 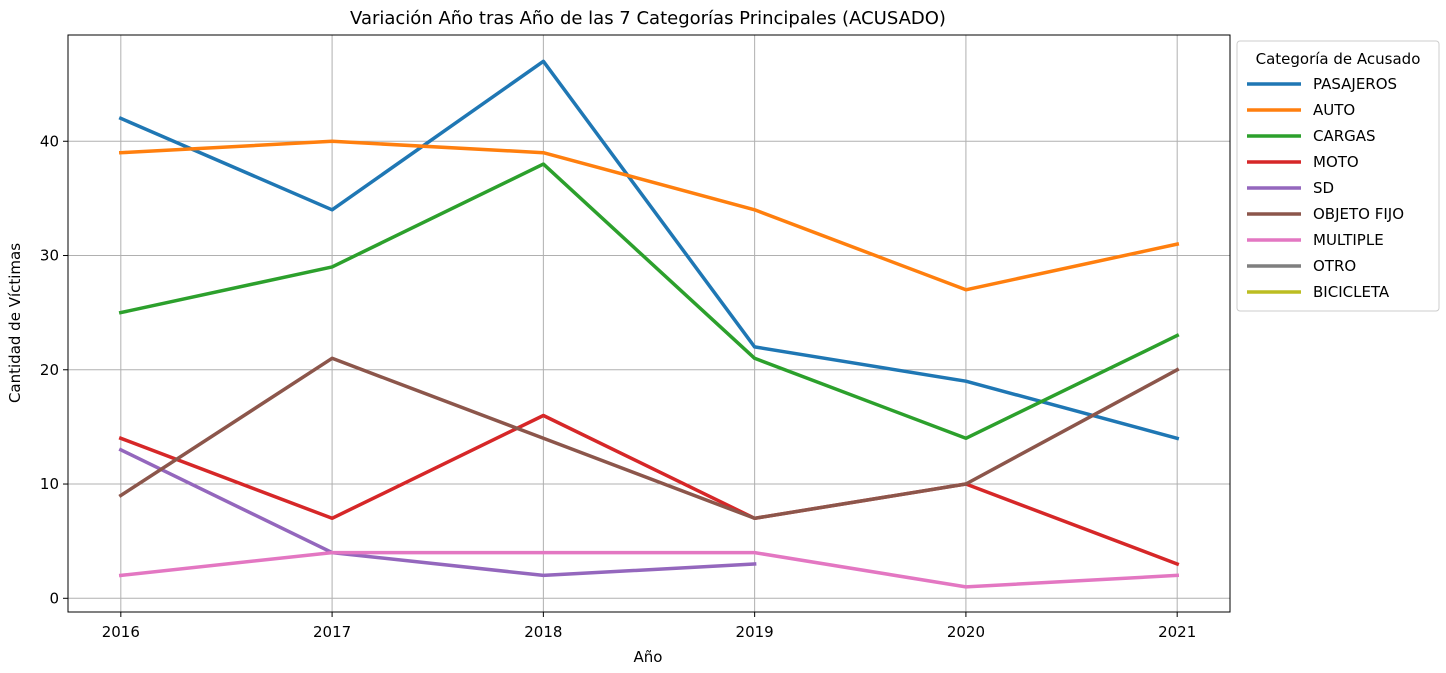 I want to click on legend-label-sd: SD, so click(x=1323, y=188).